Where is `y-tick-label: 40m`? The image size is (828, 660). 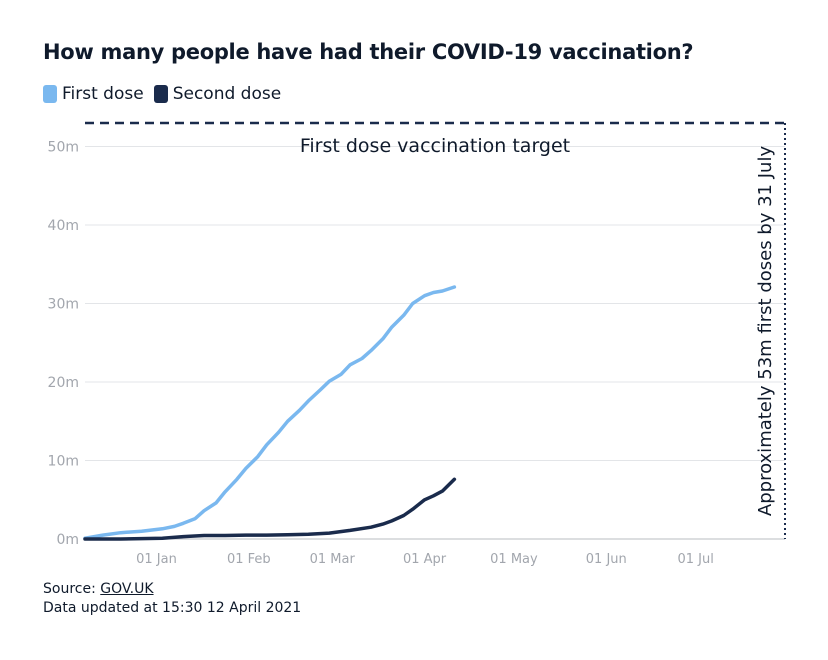
y-tick-label: 40m is located at coordinates (63, 226).